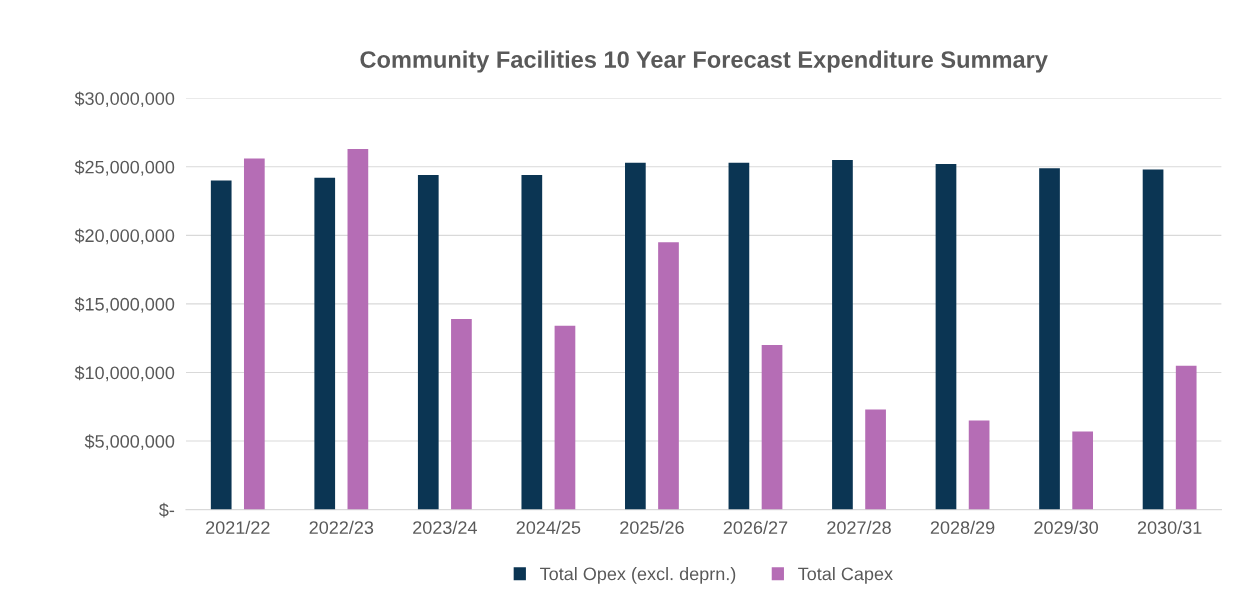  I want to click on x-tick-label: 2023/24, so click(445, 527).